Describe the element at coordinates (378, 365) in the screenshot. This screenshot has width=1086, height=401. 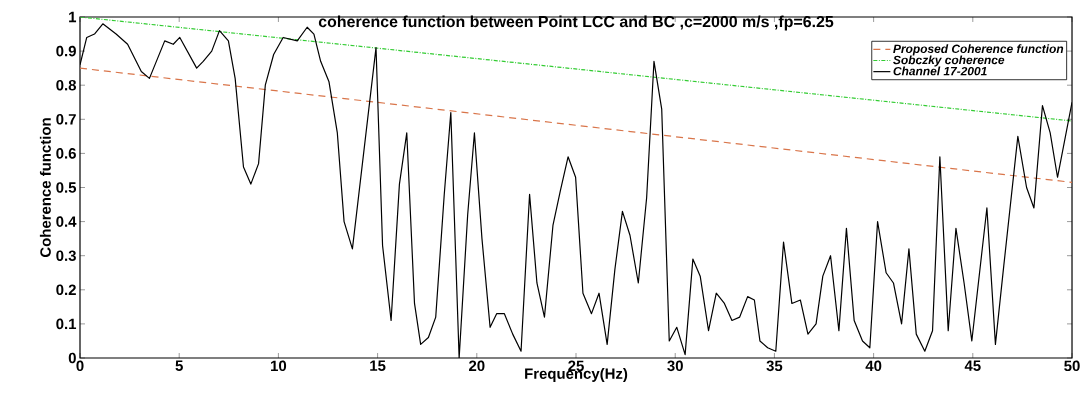
I see `x-tick-label: 15` at that location.